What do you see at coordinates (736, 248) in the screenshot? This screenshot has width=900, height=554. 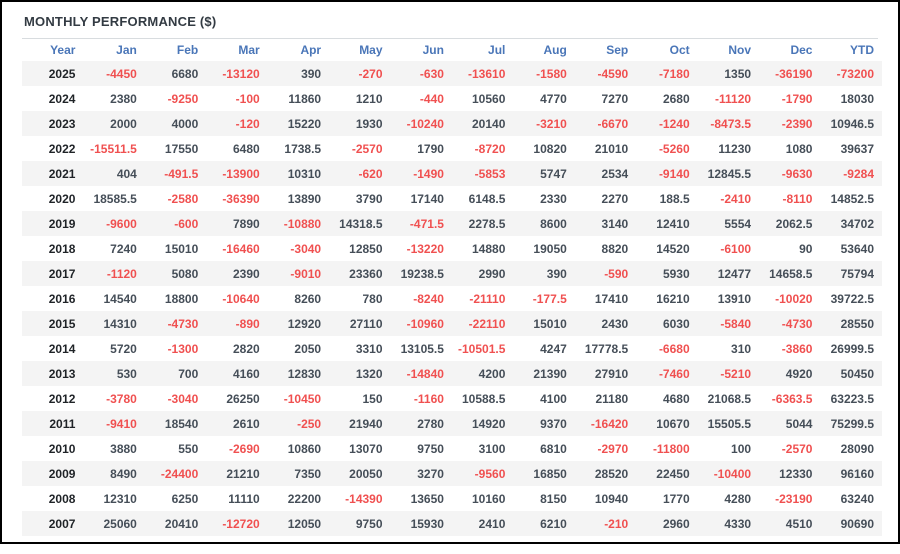 I see `value-cell: -6100` at bounding box center [736, 248].